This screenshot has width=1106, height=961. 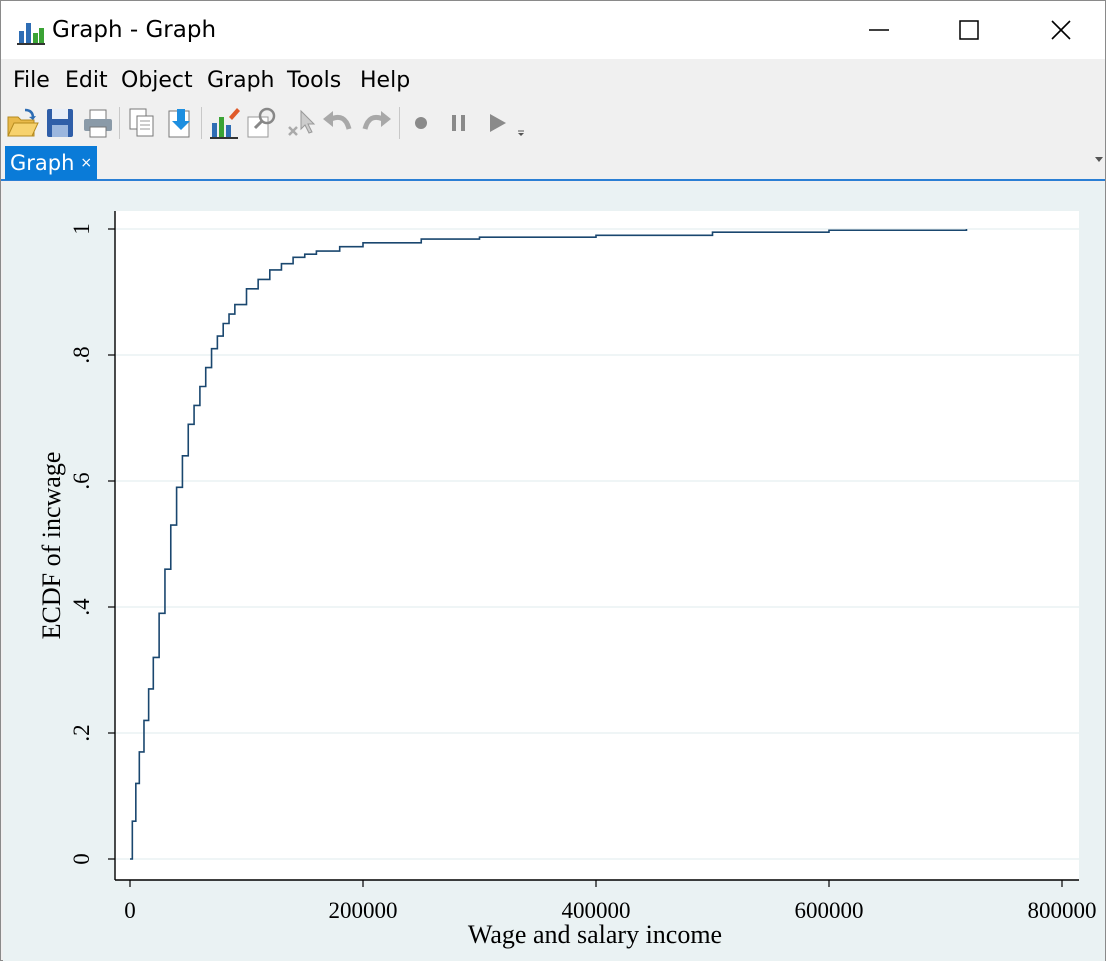 I want to click on menu-help: Help, so click(x=385, y=80).